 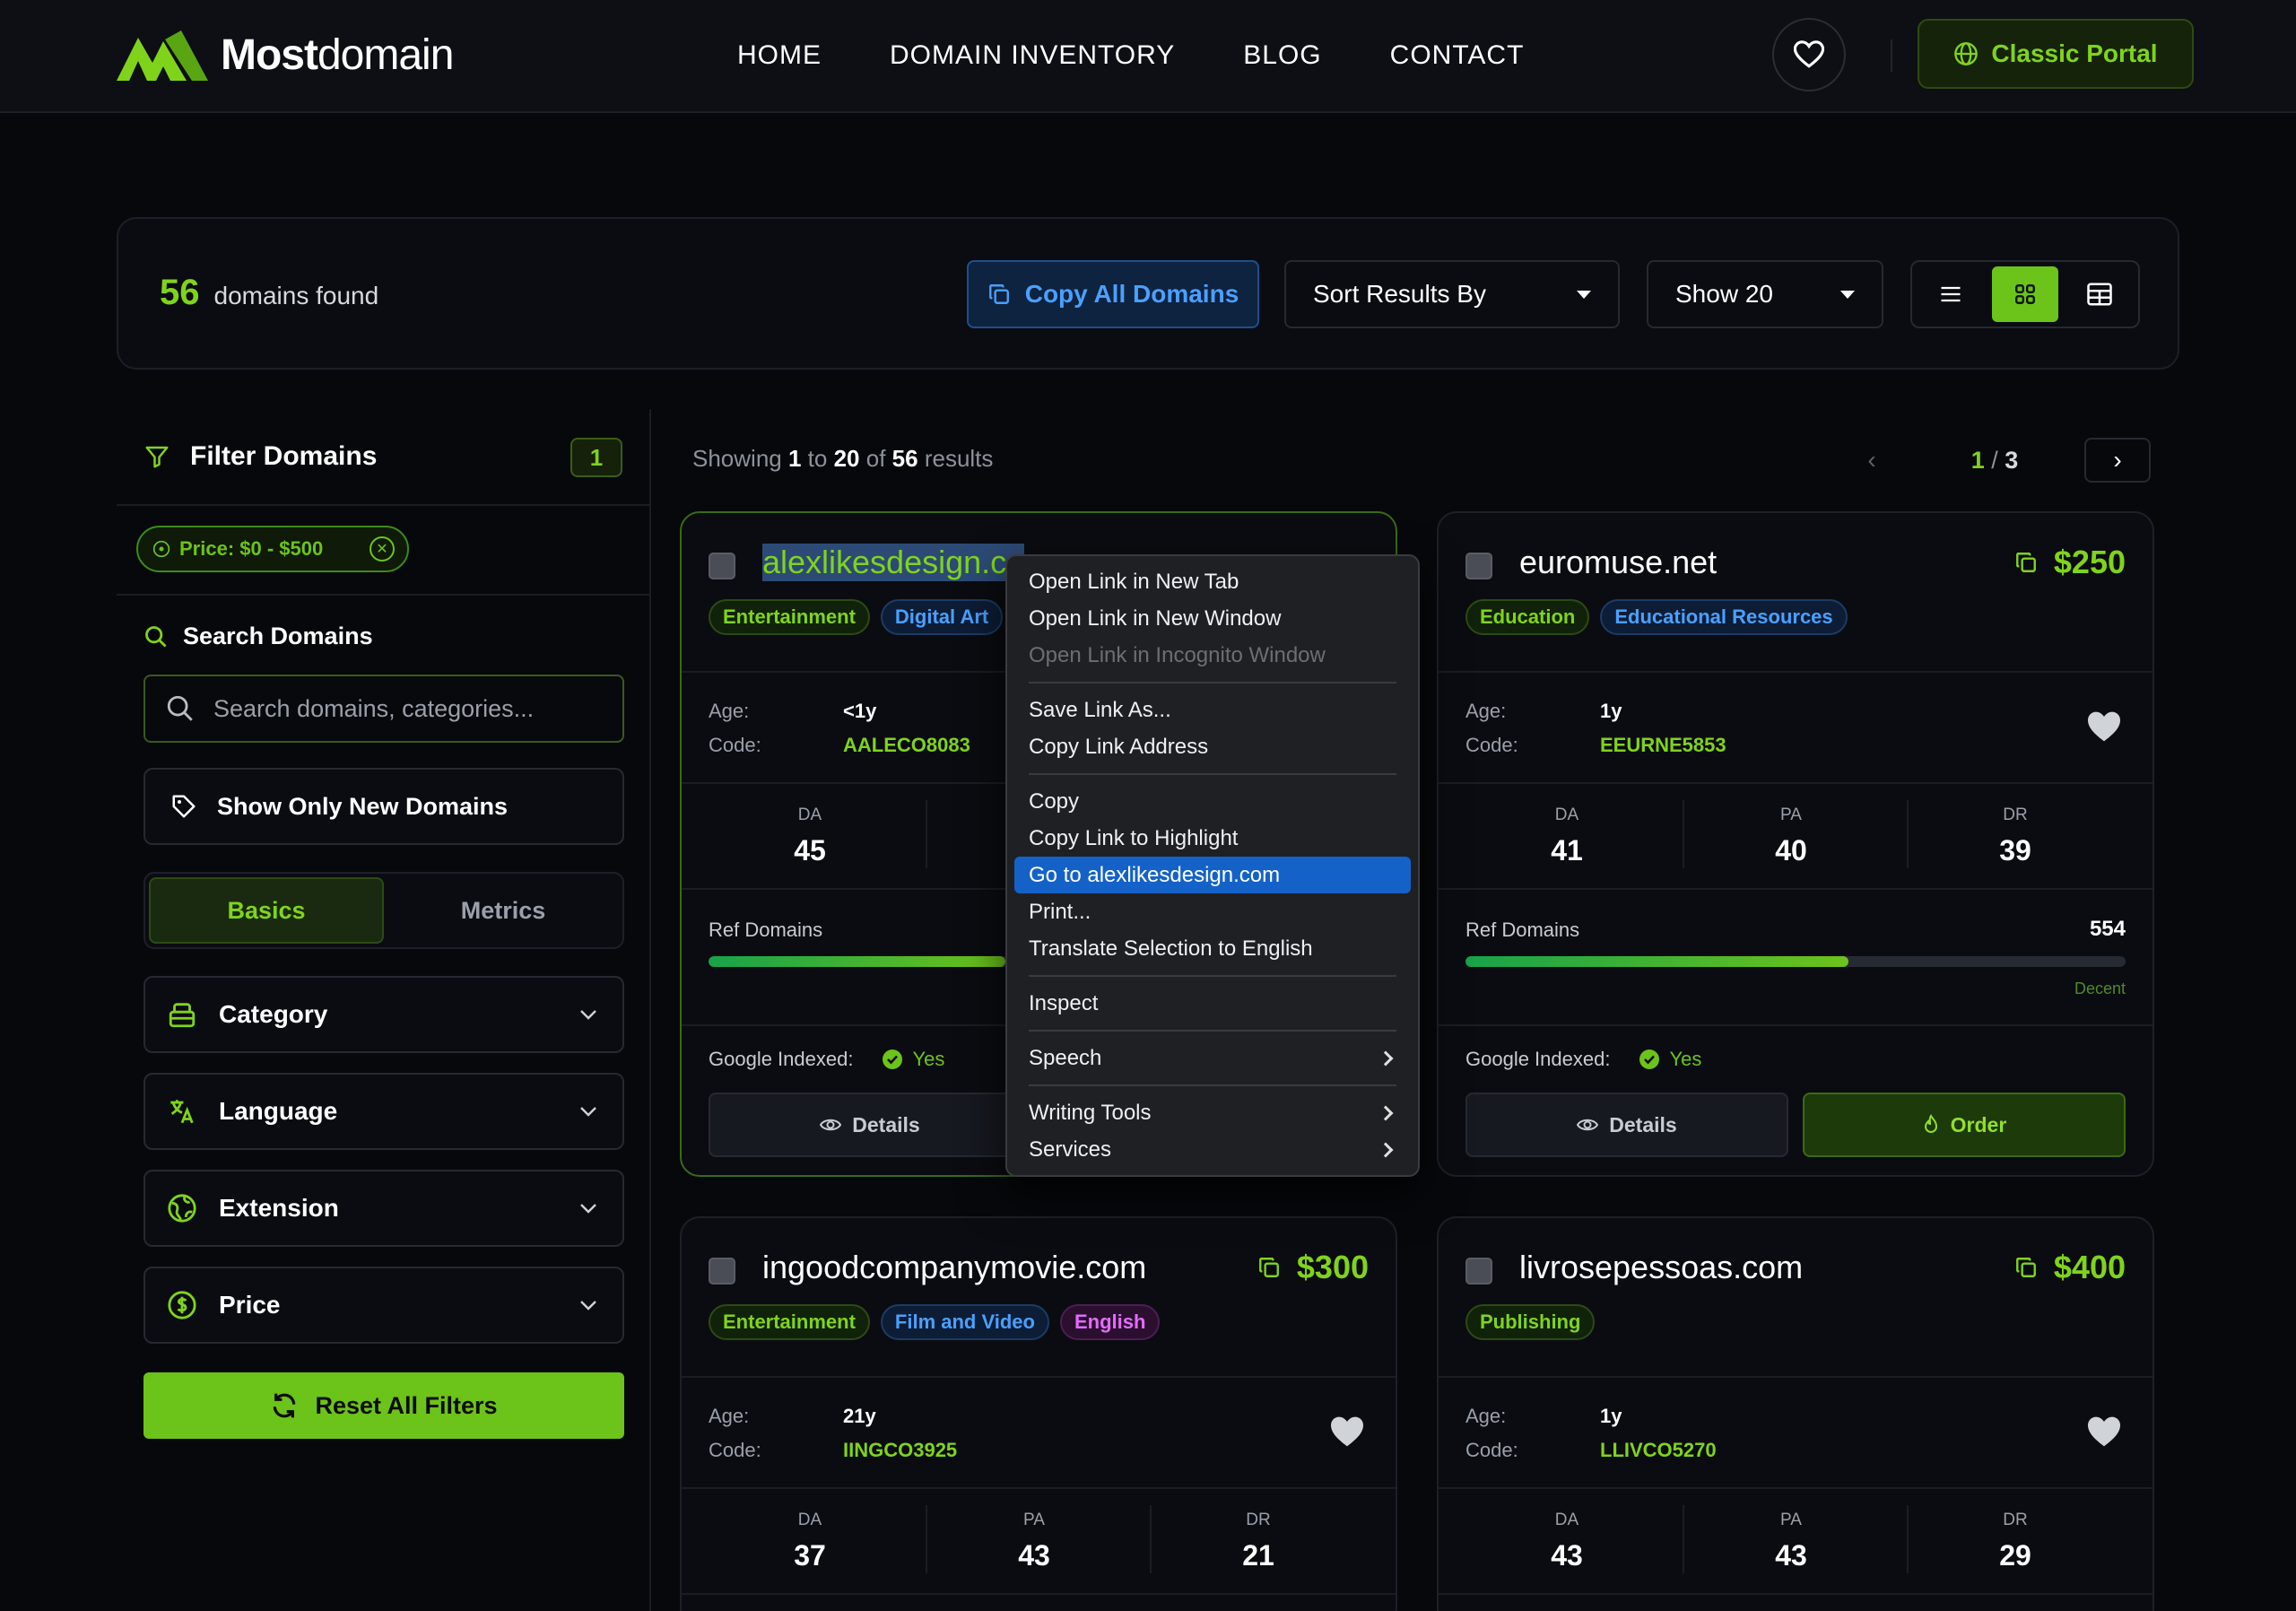 What do you see at coordinates (1661, 1267) in the screenshot?
I see `domain-name-link: livrosepessoas.com` at bounding box center [1661, 1267].